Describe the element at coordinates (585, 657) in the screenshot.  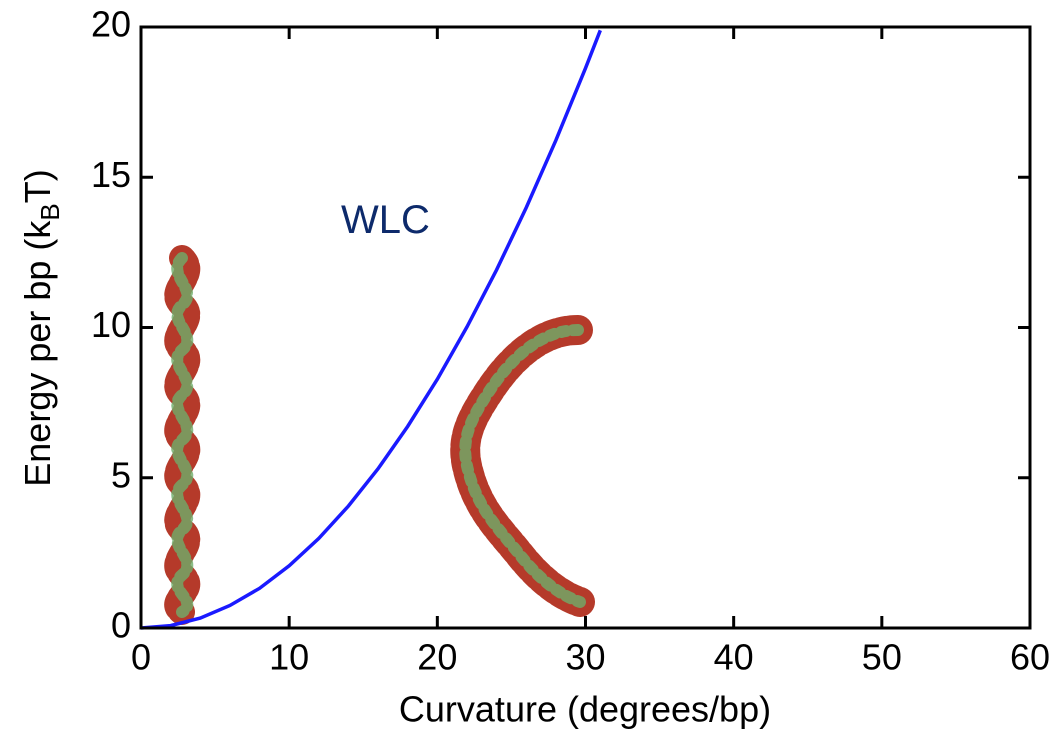
I see `x-tick-label: 30` at that location.